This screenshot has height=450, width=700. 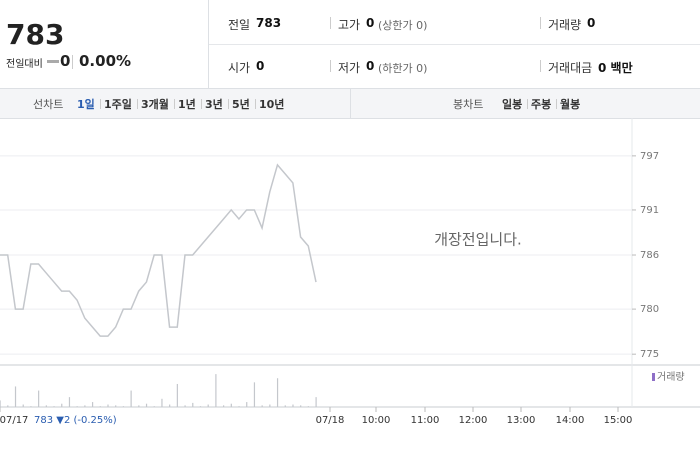 I want to click on tab: 월봉, so click(x=570, y=104).